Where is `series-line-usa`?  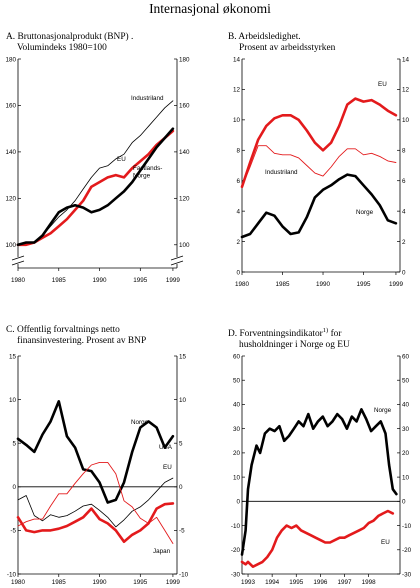
series-line-usa is located at coordinates (95, 502).